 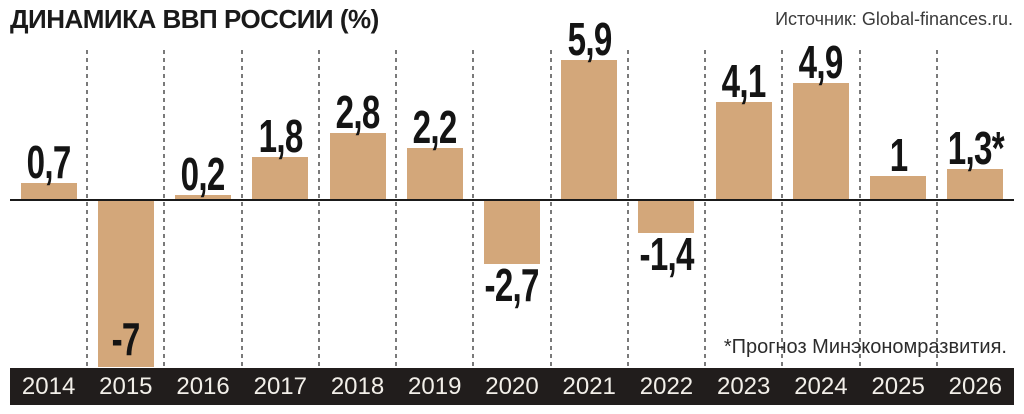 I want to click on value-label-2022: -1,4, so click(x=666, y=254).